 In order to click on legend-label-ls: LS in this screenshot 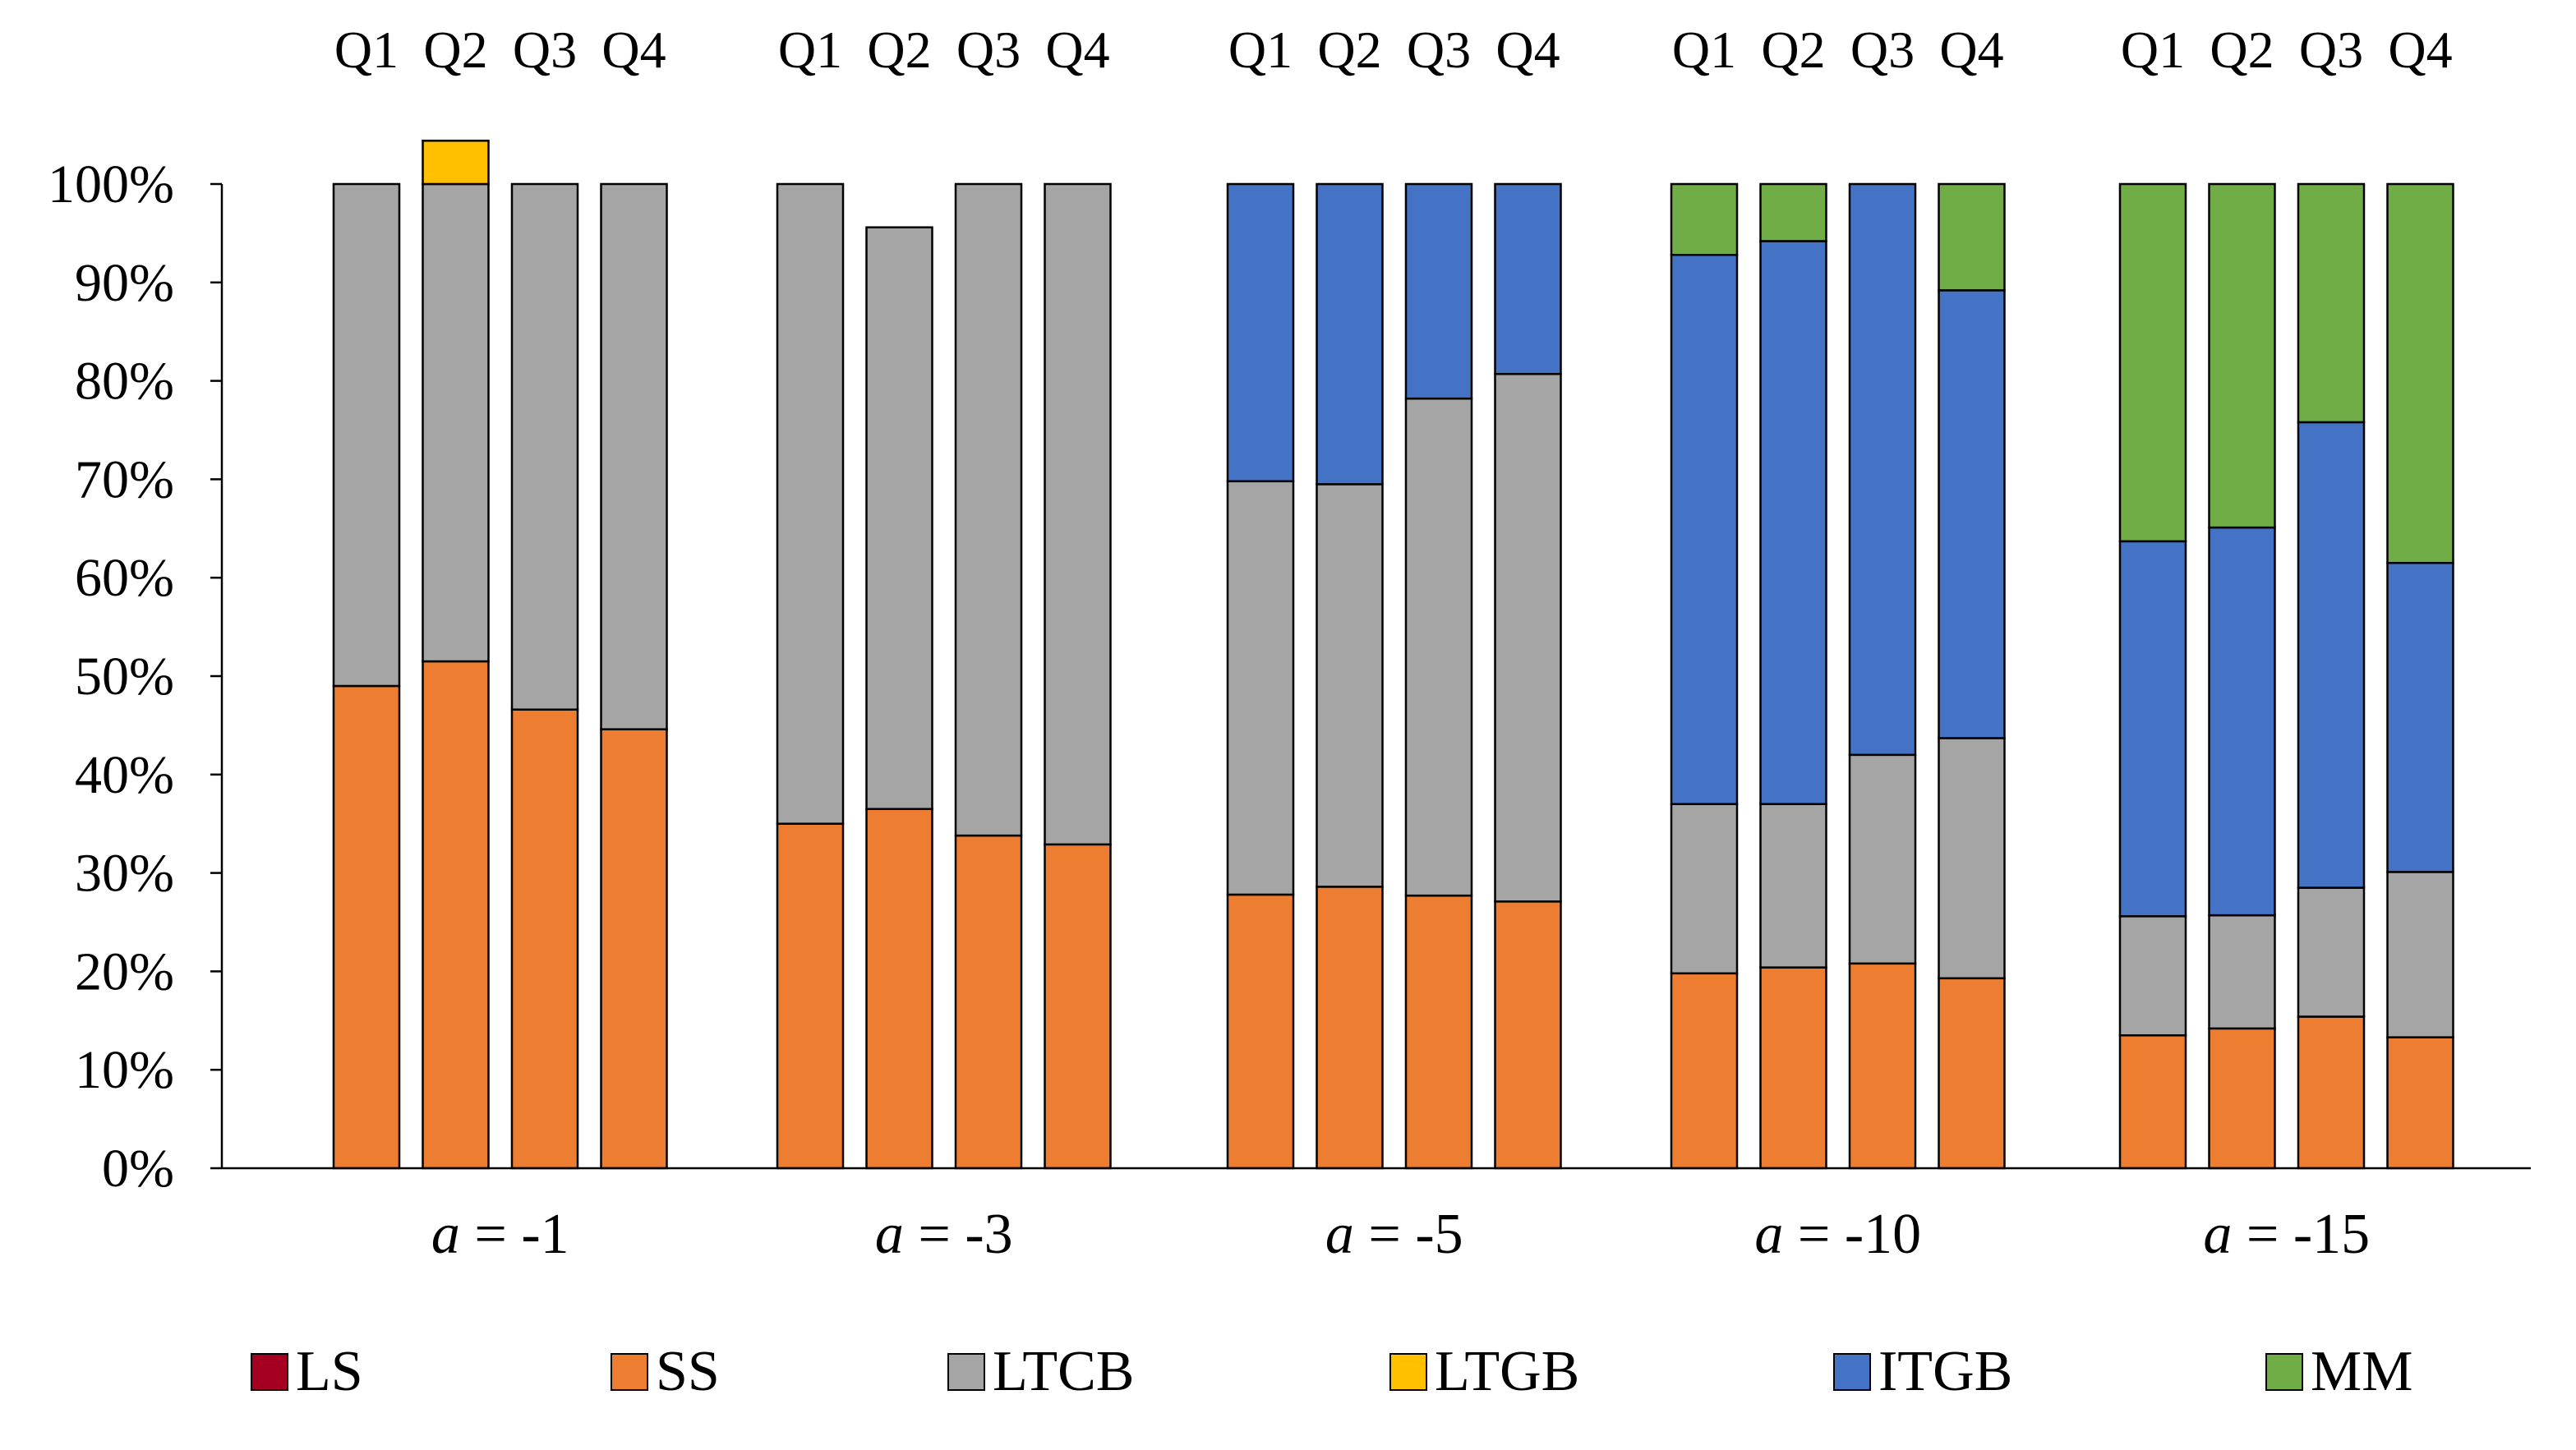, I will do `click(329, 1371)`.